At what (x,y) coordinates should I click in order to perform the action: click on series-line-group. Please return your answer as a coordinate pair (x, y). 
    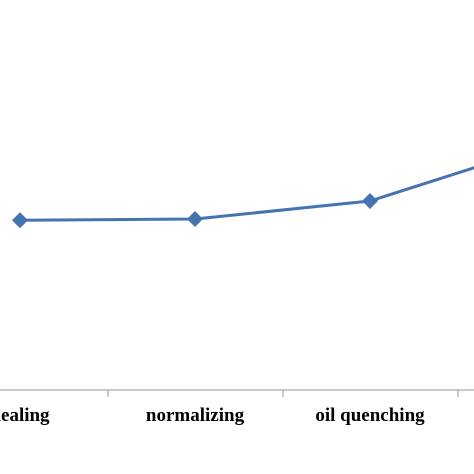
    Looking at the image, I should click on (243, 197).